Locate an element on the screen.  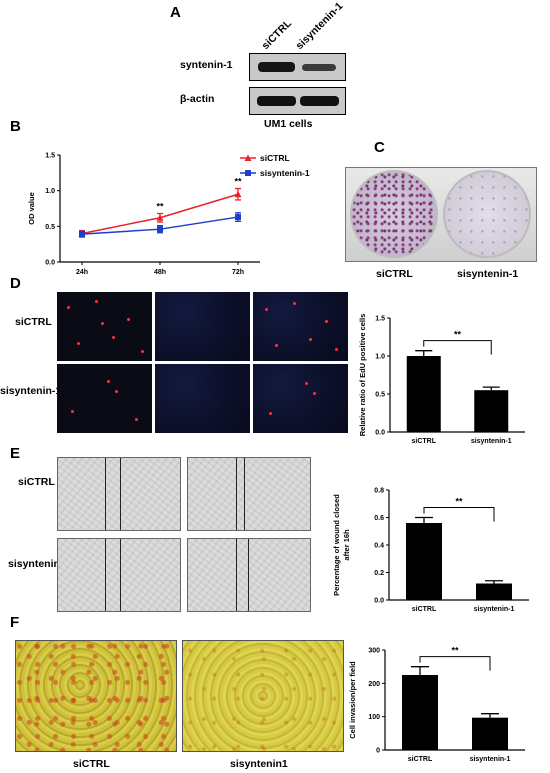
y-axis-label: Percentage of wound closed is located at coordinates (336, 545).